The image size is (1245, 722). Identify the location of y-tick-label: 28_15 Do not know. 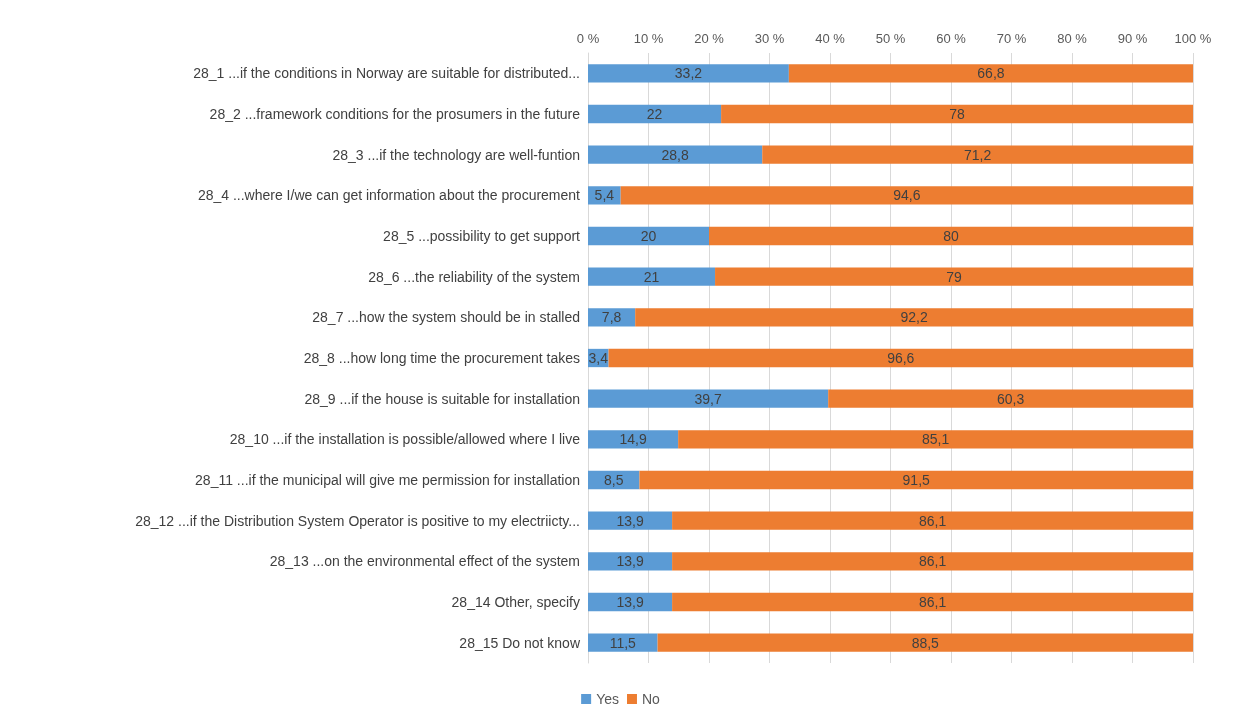
(520, 642).